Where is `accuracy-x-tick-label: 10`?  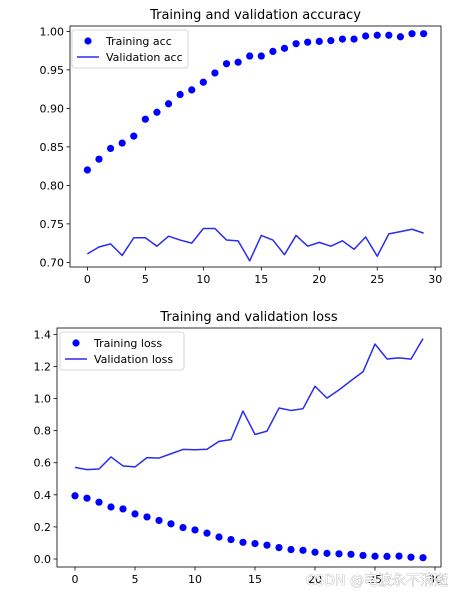
accuracy-x-tick-label: 10 is located at coordinates (203, 279).